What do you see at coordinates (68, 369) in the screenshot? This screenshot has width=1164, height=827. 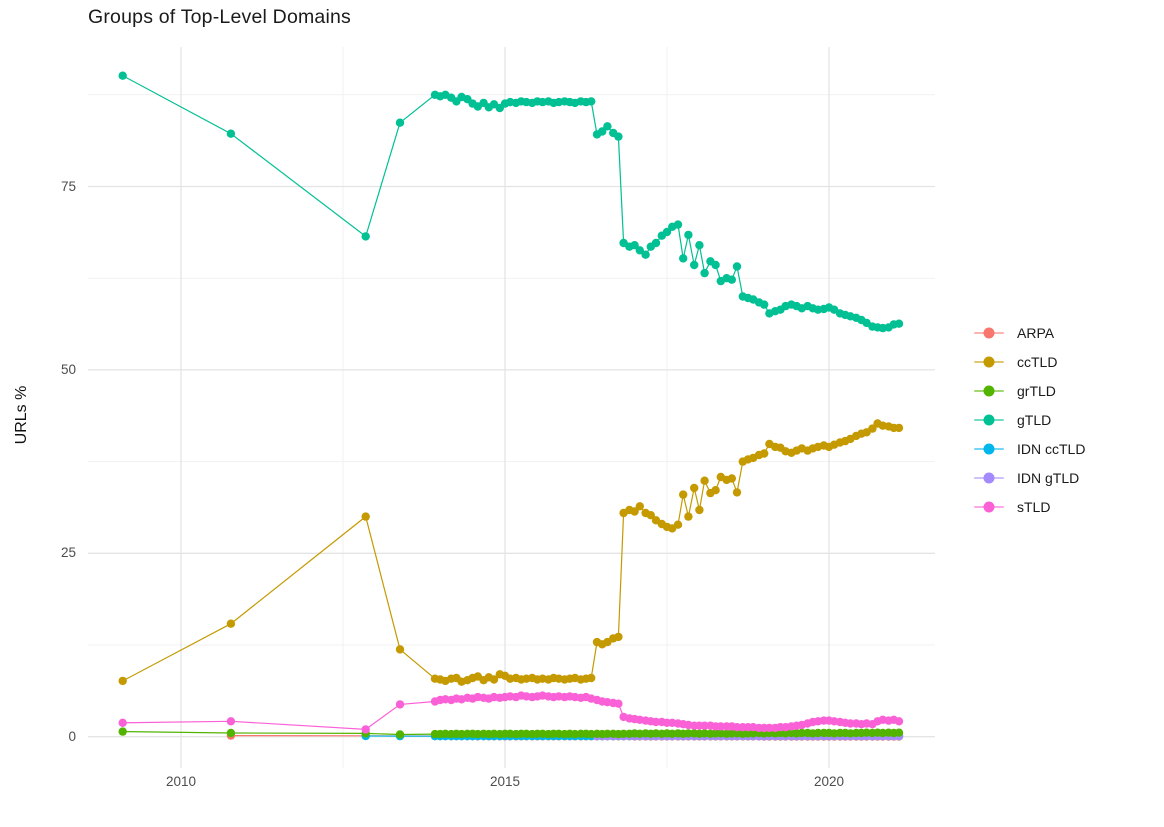 I see `y-tick-label: 50` at bounding box center [68, 369].